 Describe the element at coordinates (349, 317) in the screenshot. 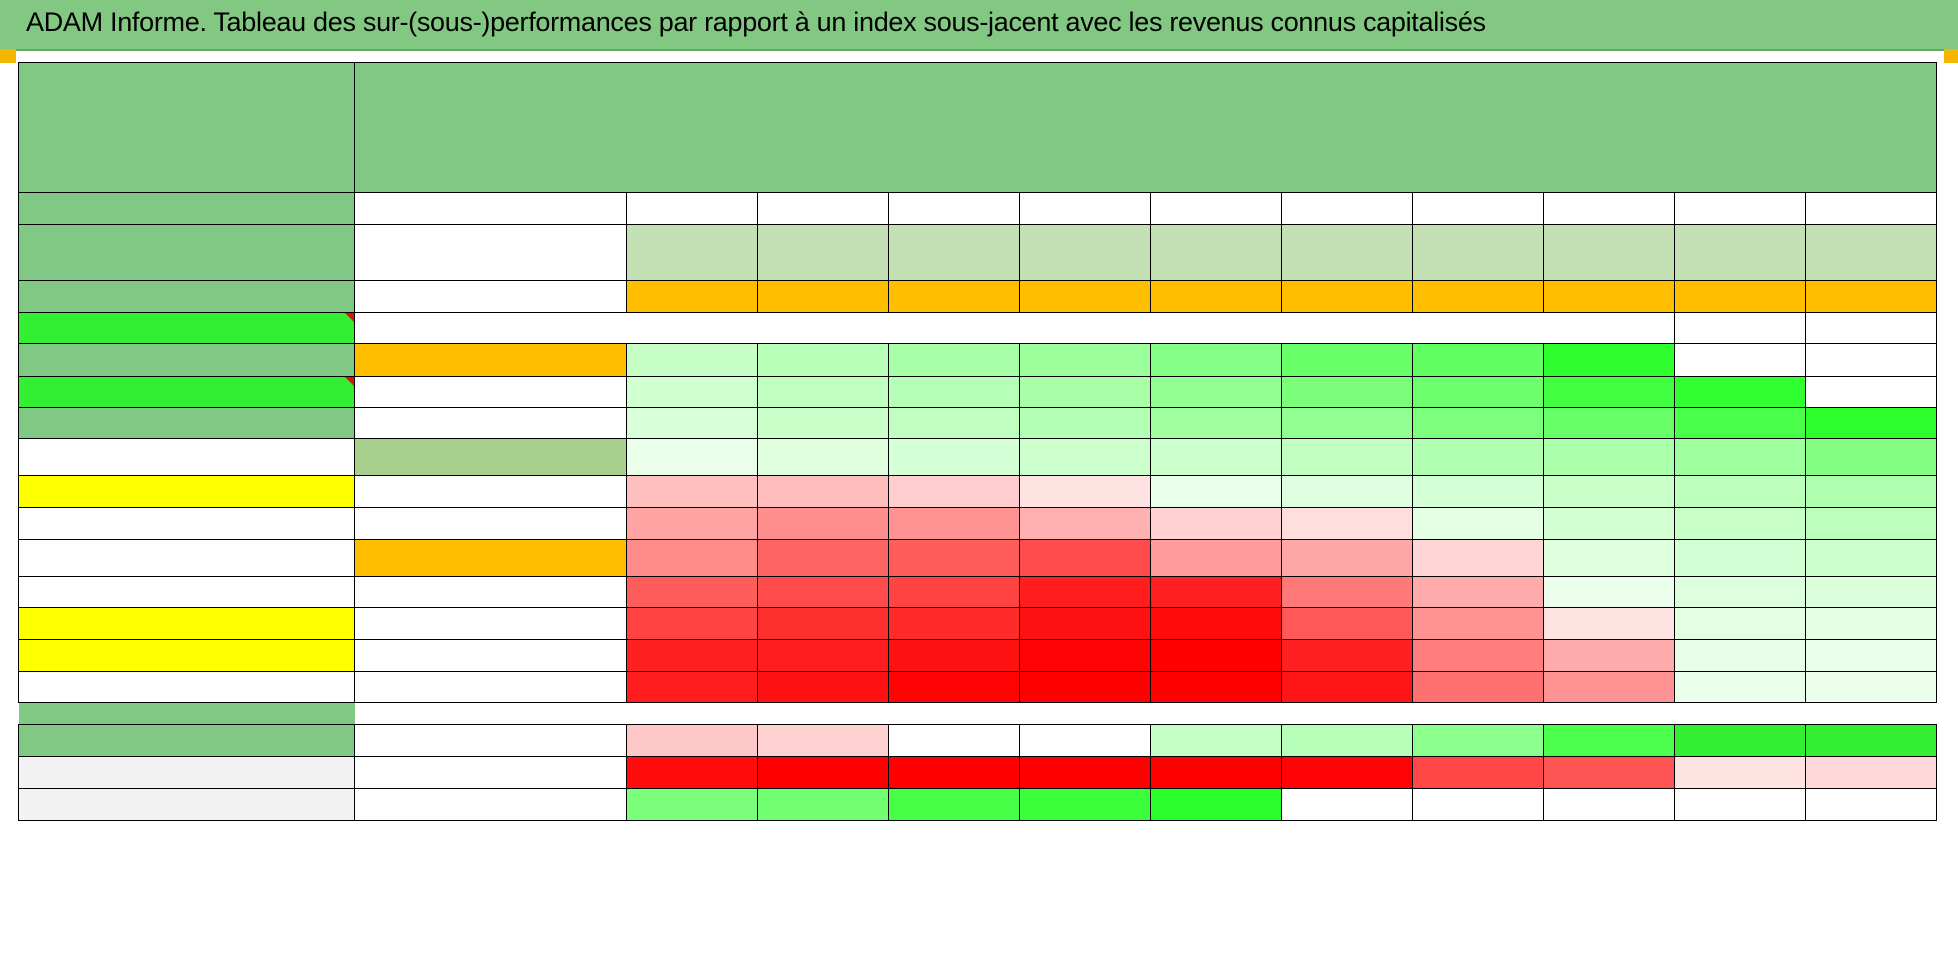

I see `comment-marker` at that location.